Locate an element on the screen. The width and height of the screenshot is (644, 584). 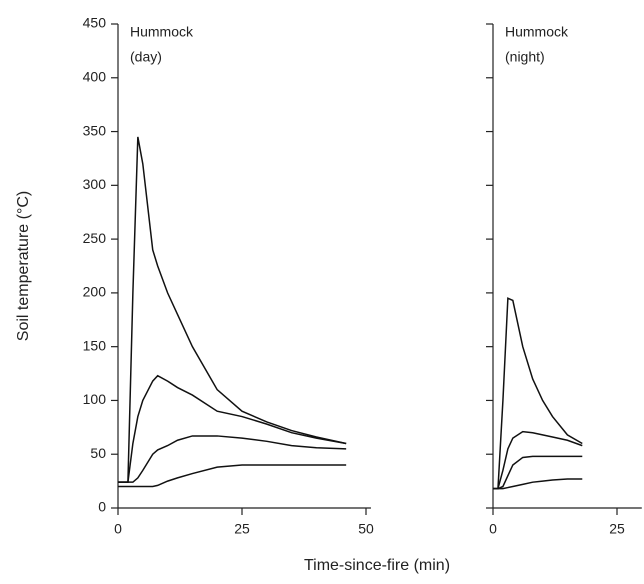
y-tick-label: 450 is located at coordinates (95, 23).